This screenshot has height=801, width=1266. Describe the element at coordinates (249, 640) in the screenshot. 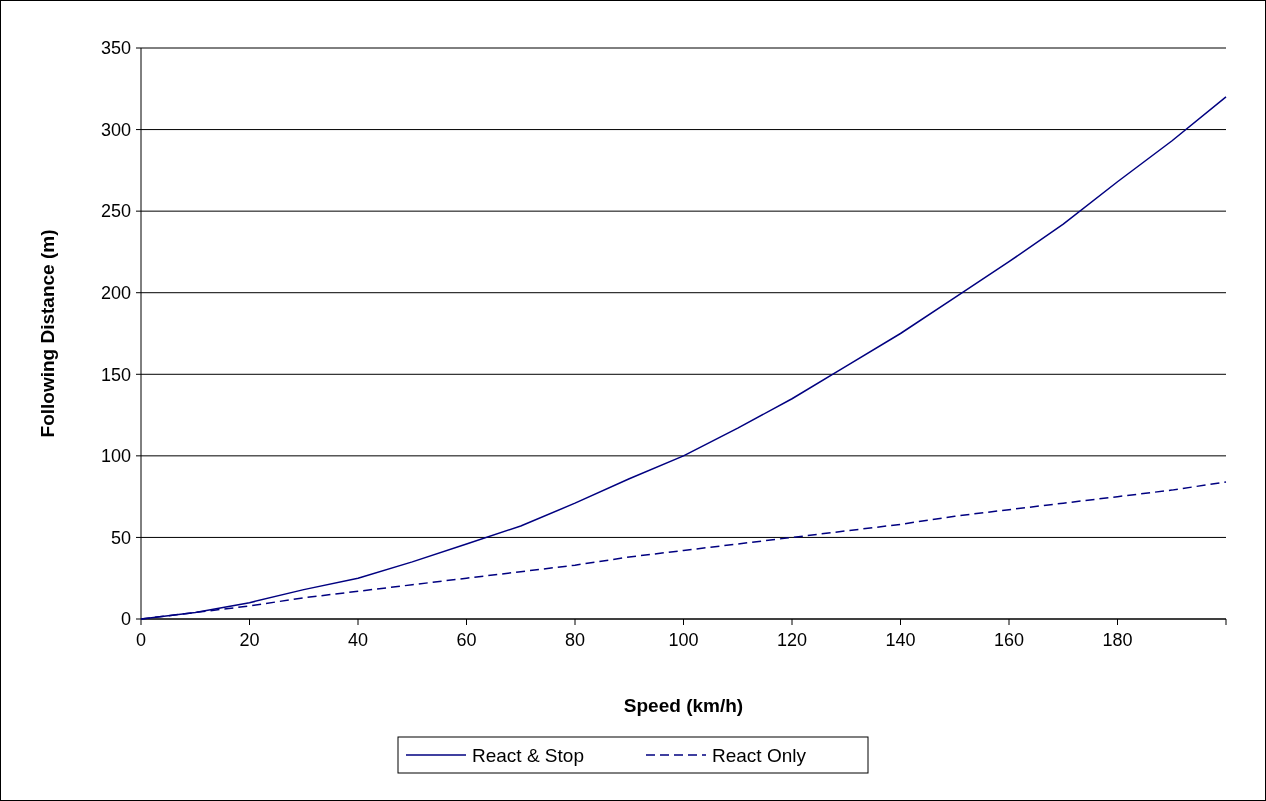

I see `x-tick-label: 20` at that location.